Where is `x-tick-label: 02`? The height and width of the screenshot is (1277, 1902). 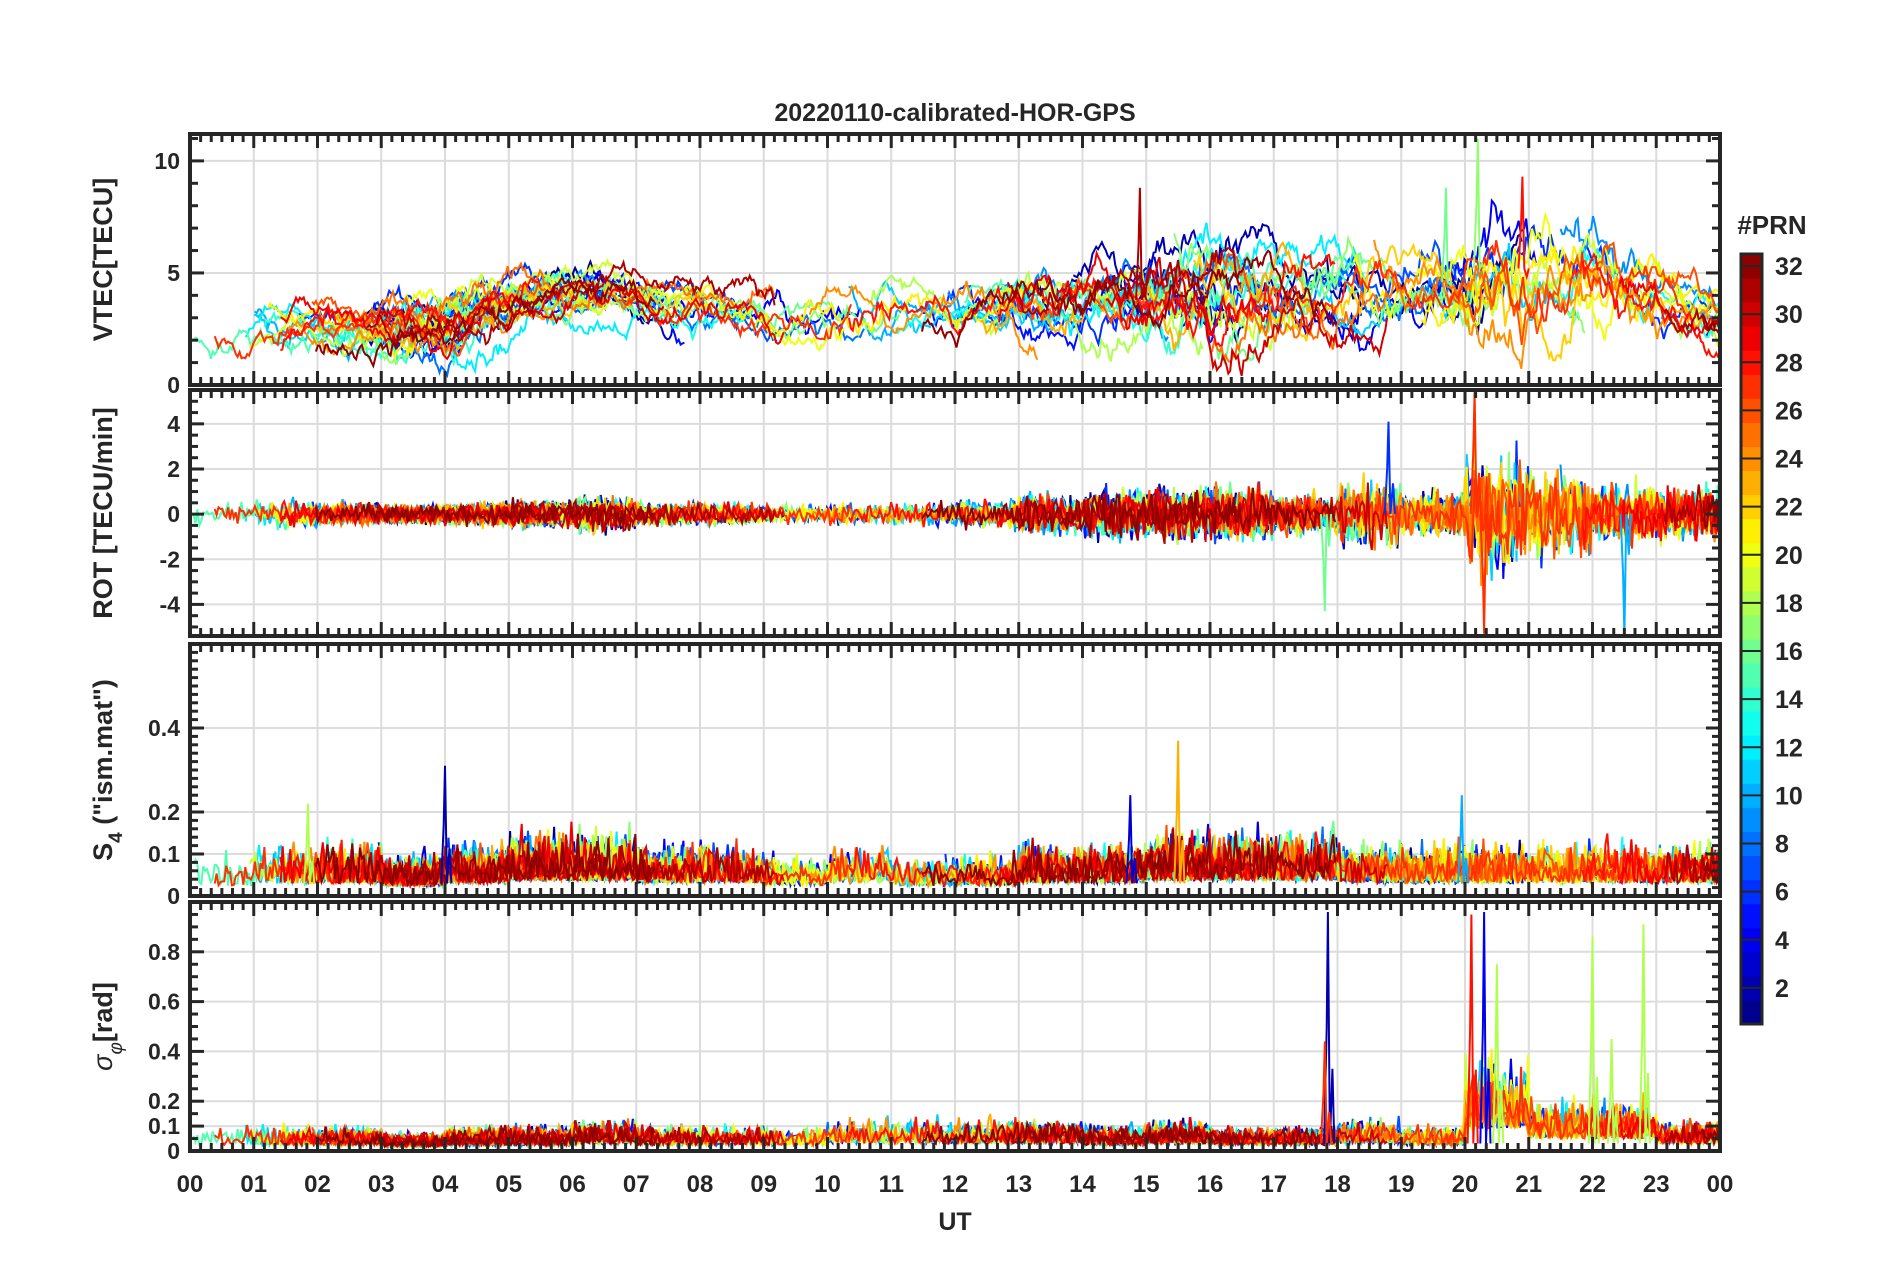
x-tick-label: 02 is located at coordinates (317, 1184).